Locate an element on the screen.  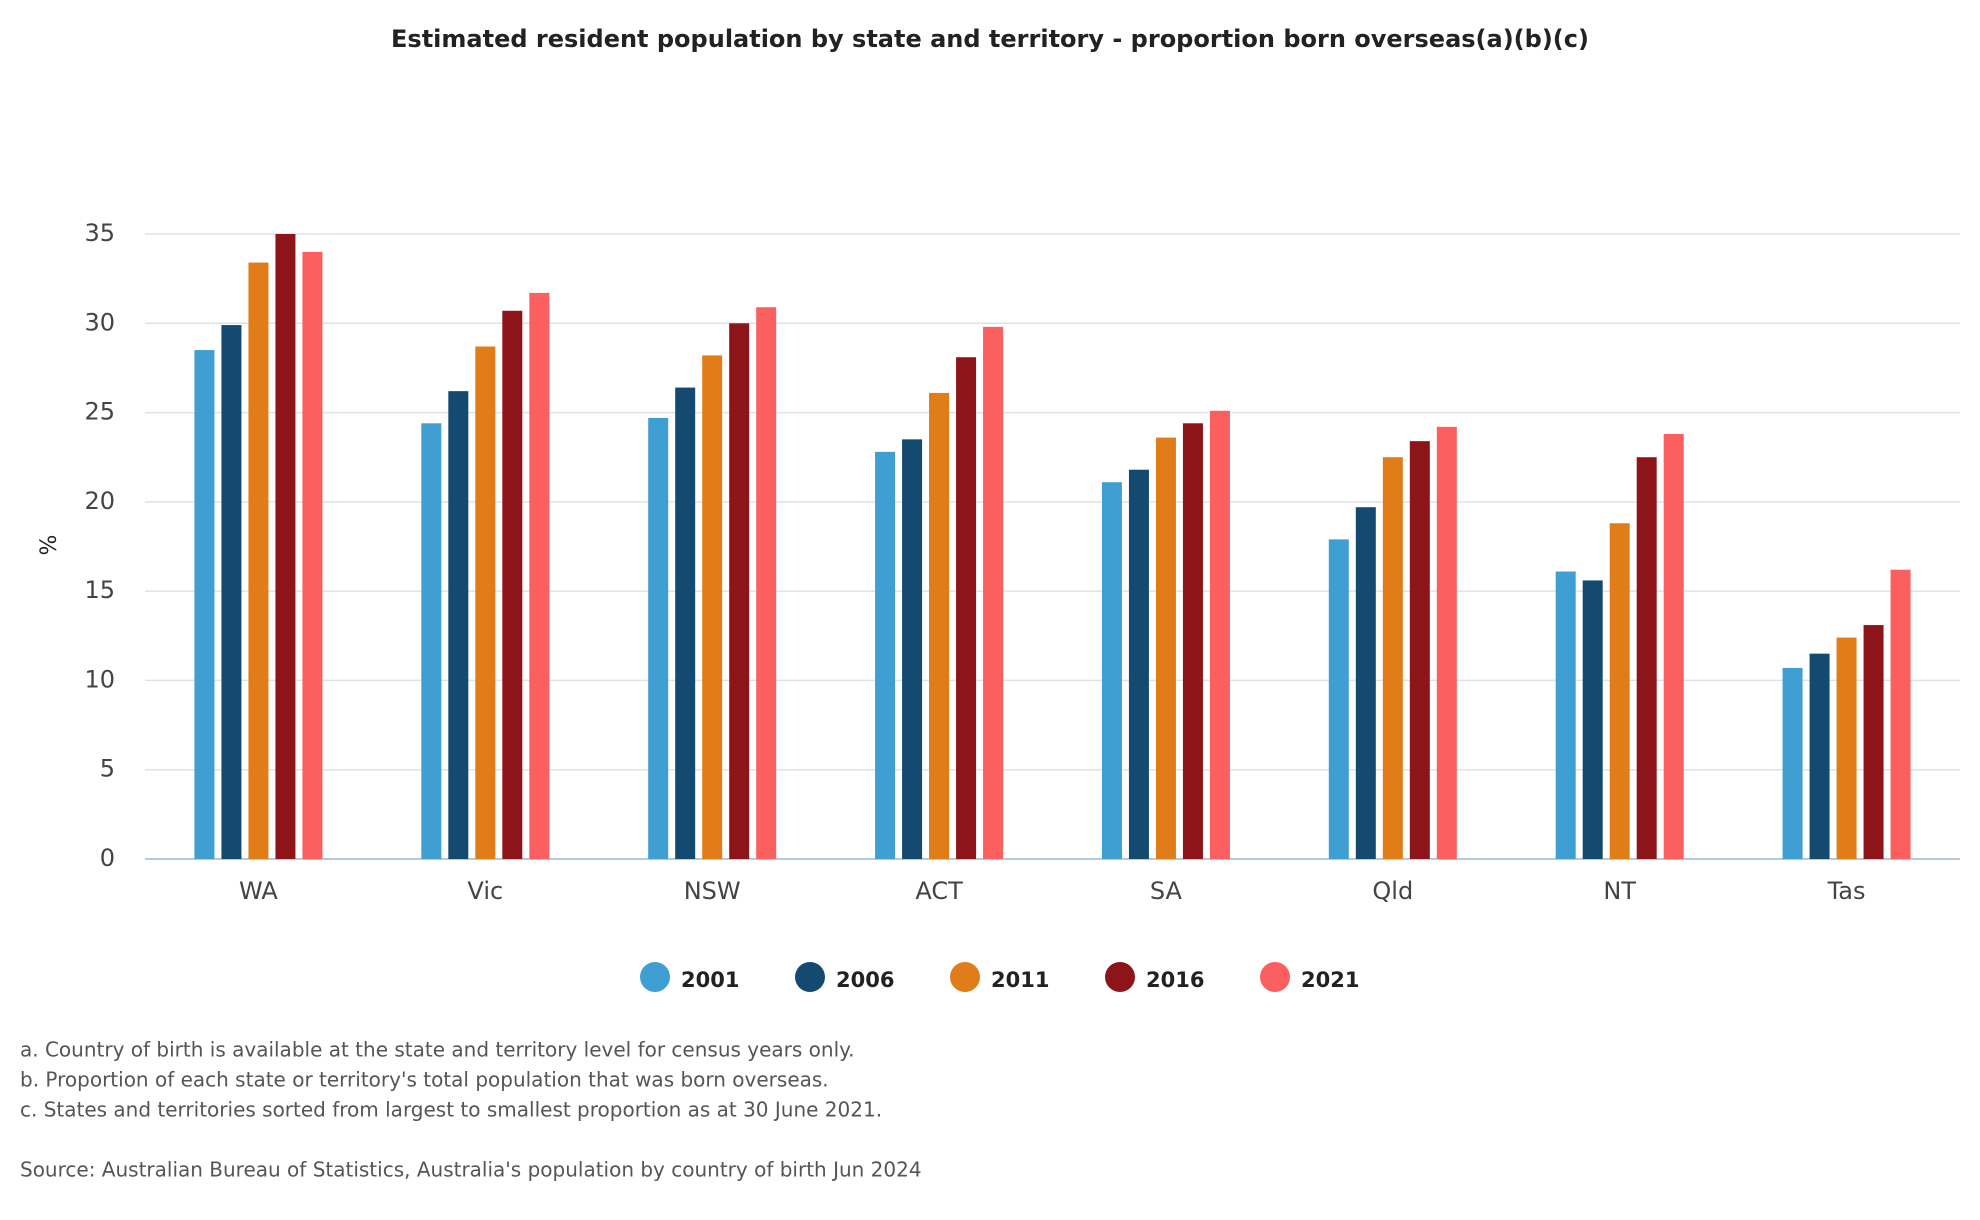
y-tick-label: 20 is located at coordinates (99, 501).